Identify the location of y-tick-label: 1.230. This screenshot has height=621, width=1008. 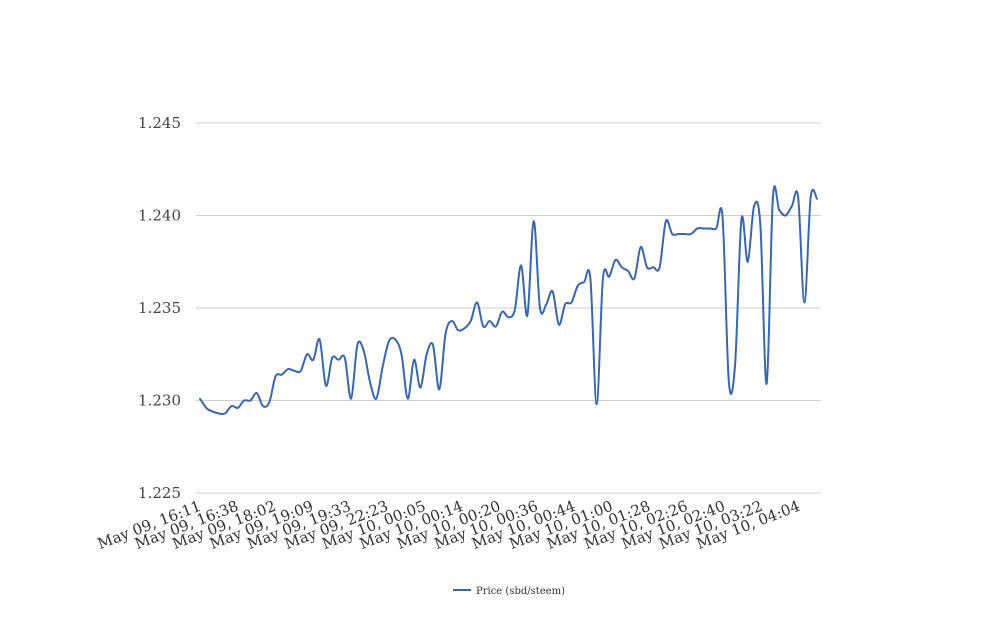
(159, 401).